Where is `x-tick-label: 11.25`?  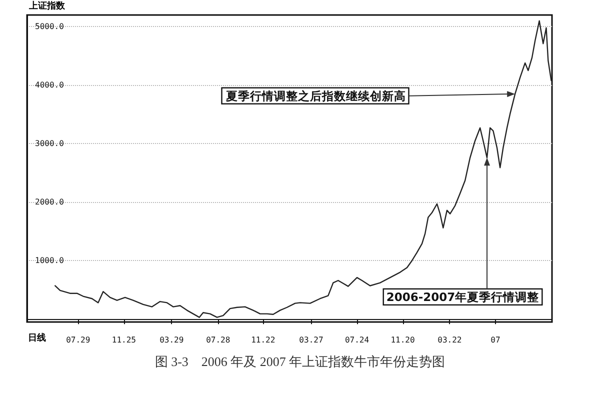
x-tick-label: 11.25 is located at coordinates (124, 340).